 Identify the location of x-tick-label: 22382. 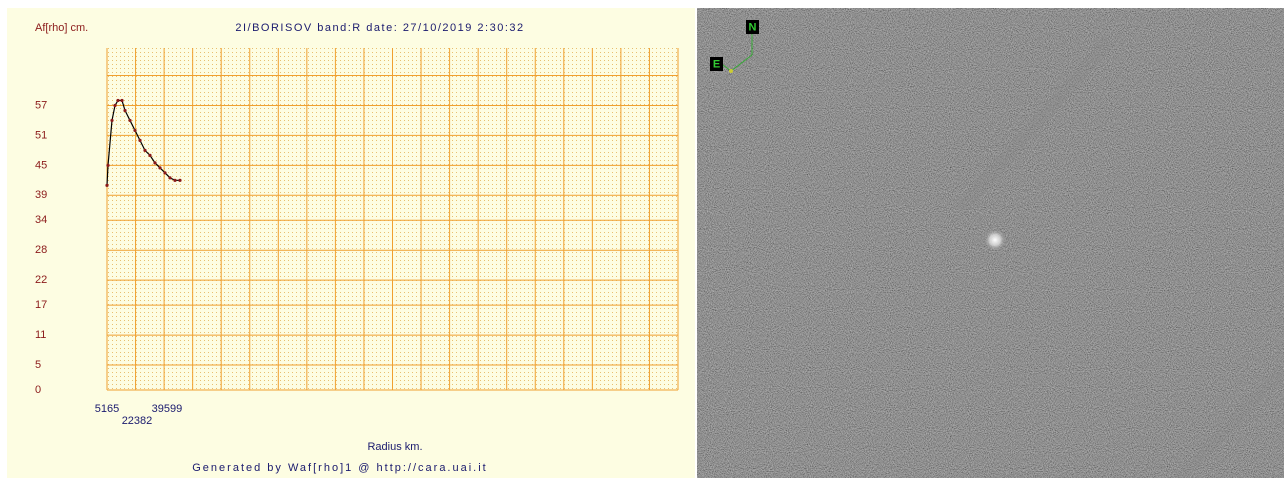
(137, 421).